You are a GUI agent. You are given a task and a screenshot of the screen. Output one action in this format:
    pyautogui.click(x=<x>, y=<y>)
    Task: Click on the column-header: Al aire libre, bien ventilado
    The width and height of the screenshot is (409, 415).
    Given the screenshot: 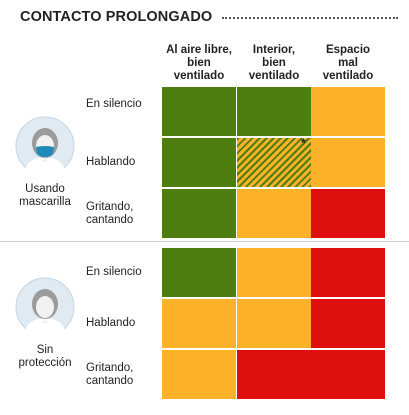 What is the action you would take?
    pyautogui.click(x=199, y=63)
    